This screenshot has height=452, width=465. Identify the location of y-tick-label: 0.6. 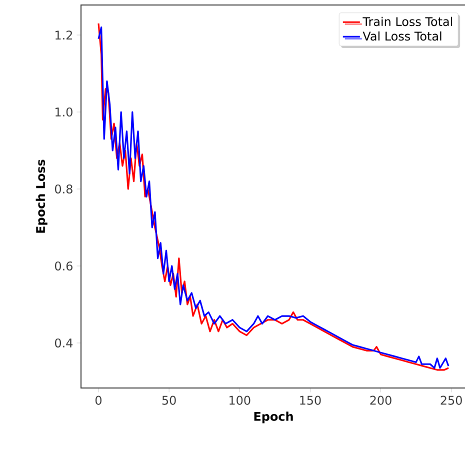
(63, 265).